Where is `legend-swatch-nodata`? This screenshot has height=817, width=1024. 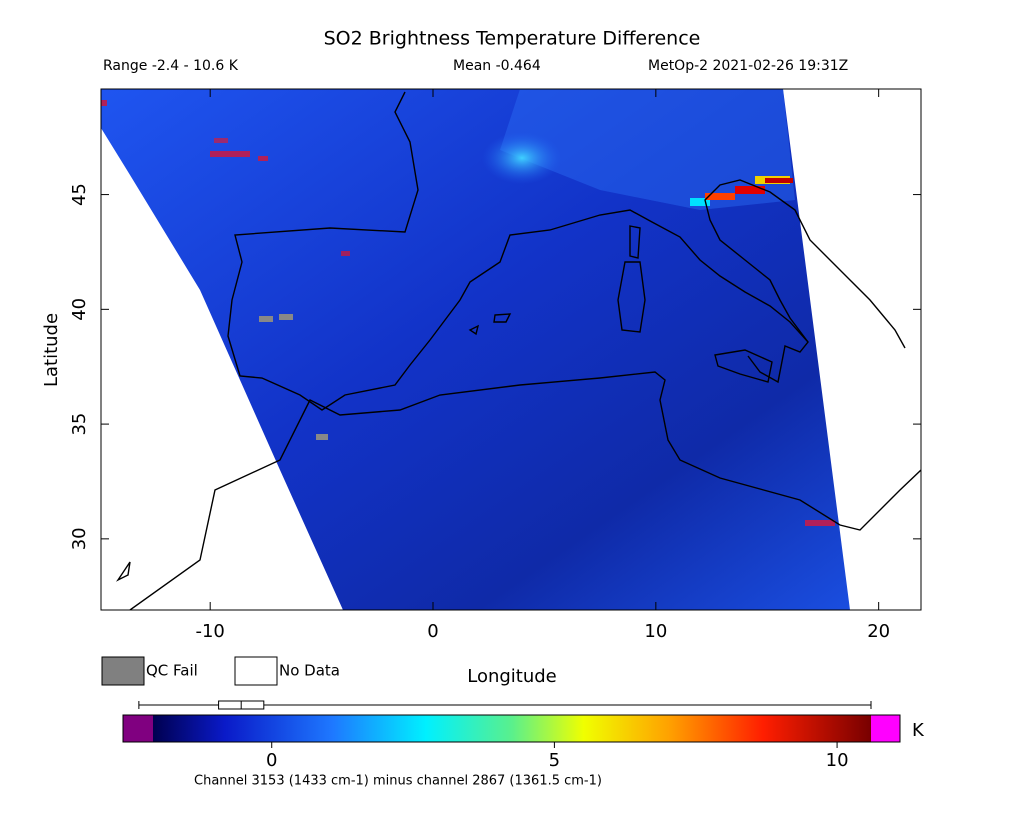 legend-swatch-nodata is located at coordinates (256, 671).